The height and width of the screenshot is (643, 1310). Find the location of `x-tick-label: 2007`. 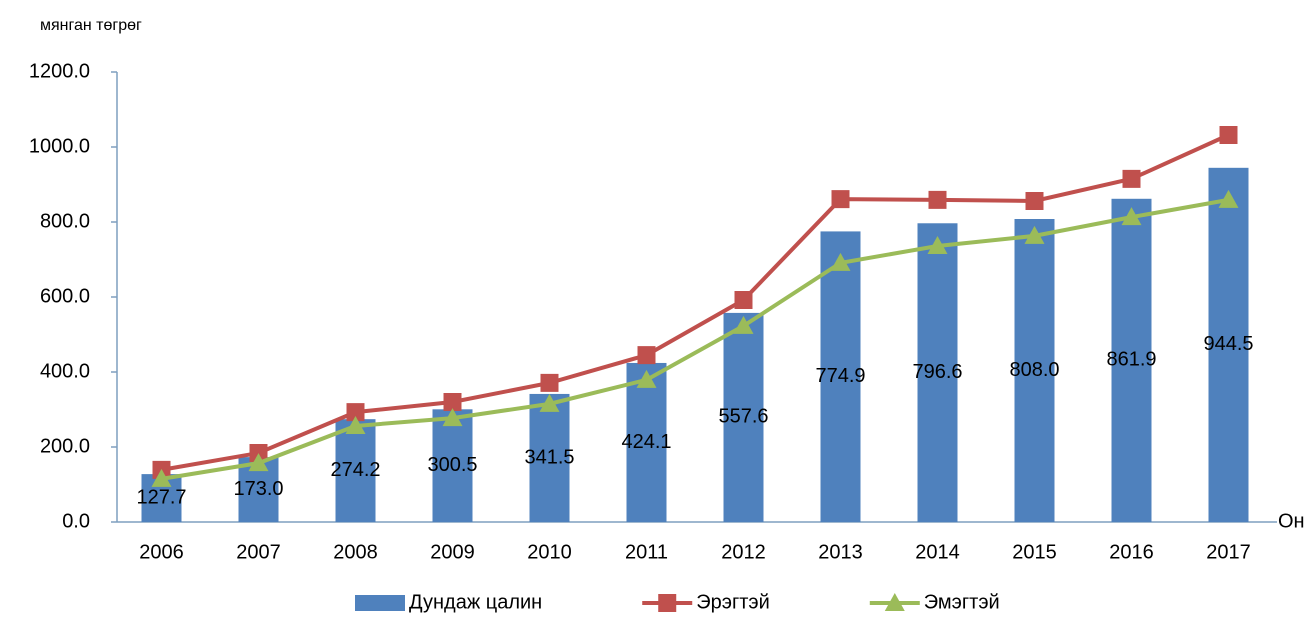

x-tick-label: 2007 is located at coordinates (258, 552).